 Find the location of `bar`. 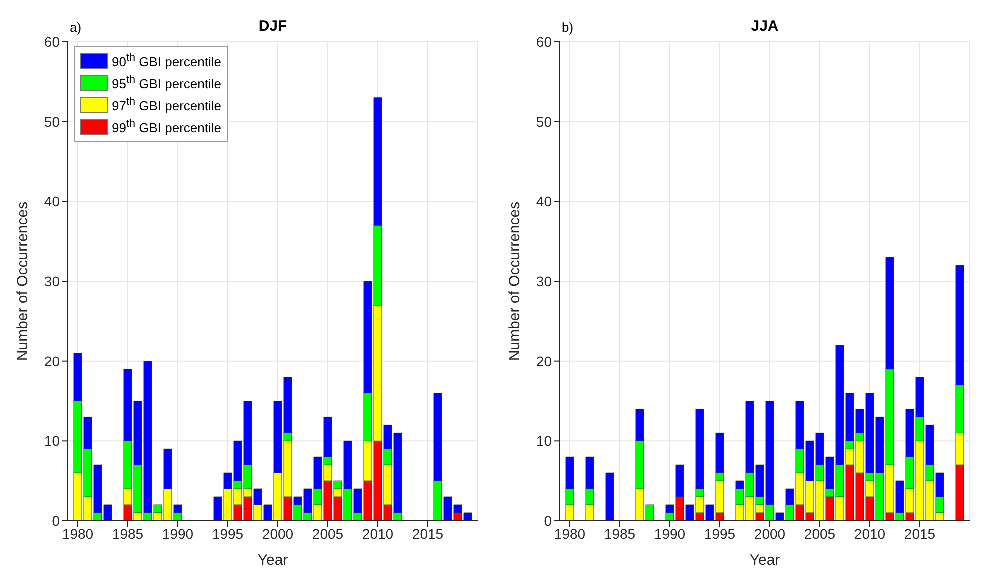

bar is located at coordinates (610, 496).